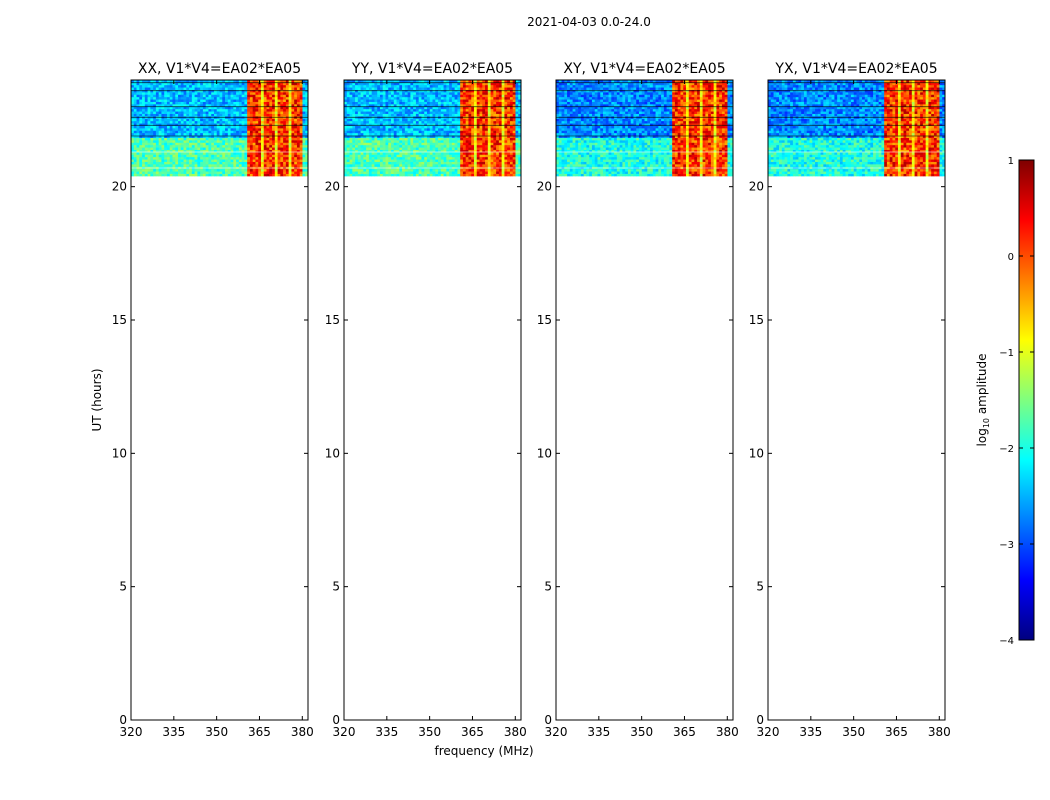 The image size is (1050, 800). What do you see at coordinates (589, 22) in the screenshot?
I see `figure-suptitle: 2021-04-03 0.0-24.0` at bounding box center [589, 22].